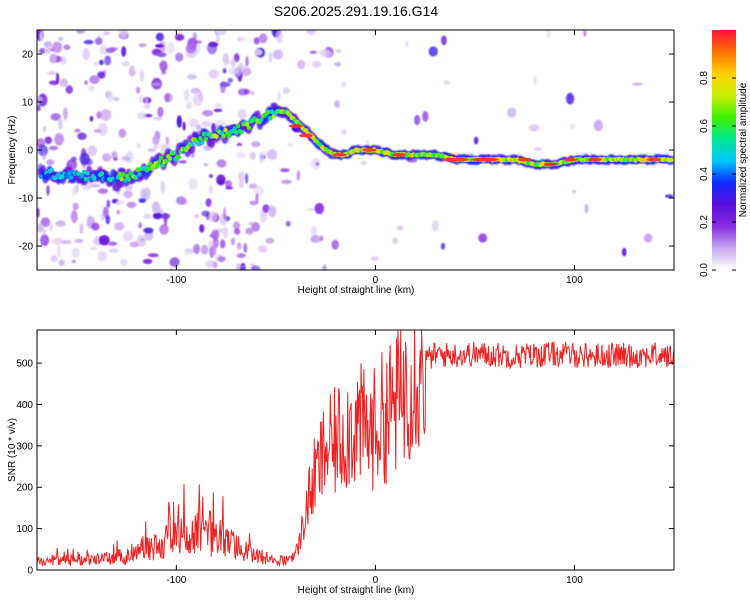 This screenshot has width=750, height=600. I want to click on spectrogram-y-axis-label: Frequency (Hz), so click(12, 150).